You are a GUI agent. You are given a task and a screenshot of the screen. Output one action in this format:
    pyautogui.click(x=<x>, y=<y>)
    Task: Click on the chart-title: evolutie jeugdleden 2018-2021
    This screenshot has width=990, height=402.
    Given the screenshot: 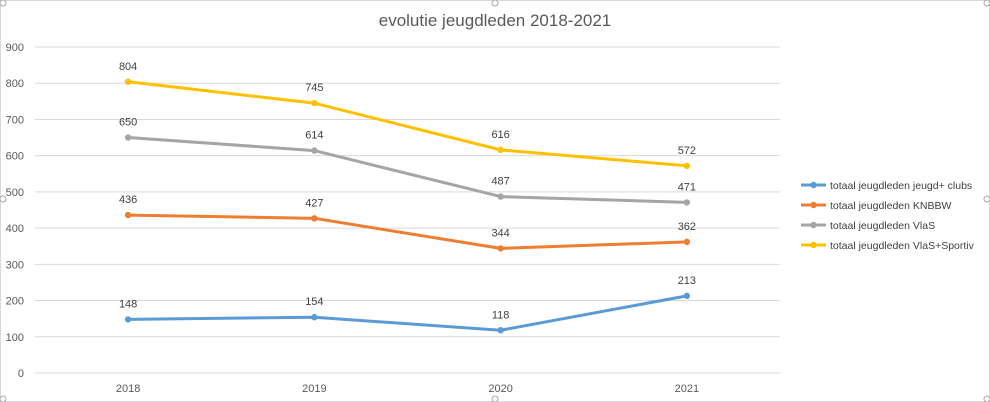 What is the action you would take?
    pyautogui.click(x=495, y=20)
    